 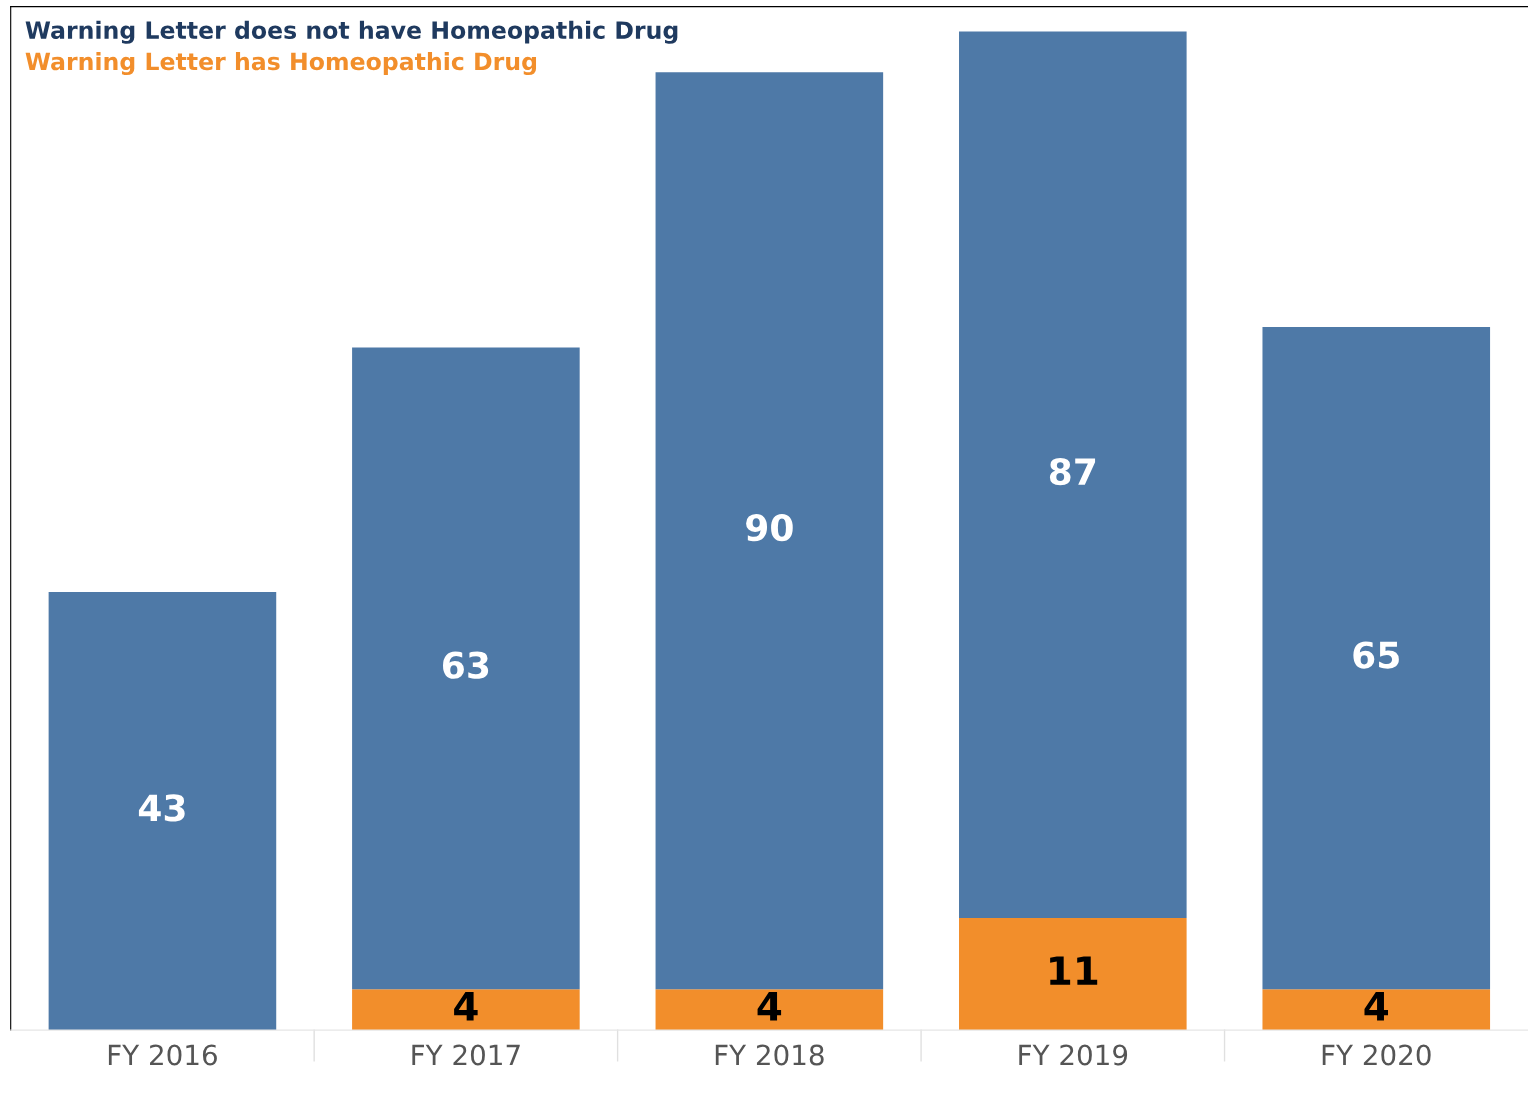 What do you see at coordinates (1074, 970) in the screenshot?
I see `data-label: 11` at bounding box center [1074, 970].